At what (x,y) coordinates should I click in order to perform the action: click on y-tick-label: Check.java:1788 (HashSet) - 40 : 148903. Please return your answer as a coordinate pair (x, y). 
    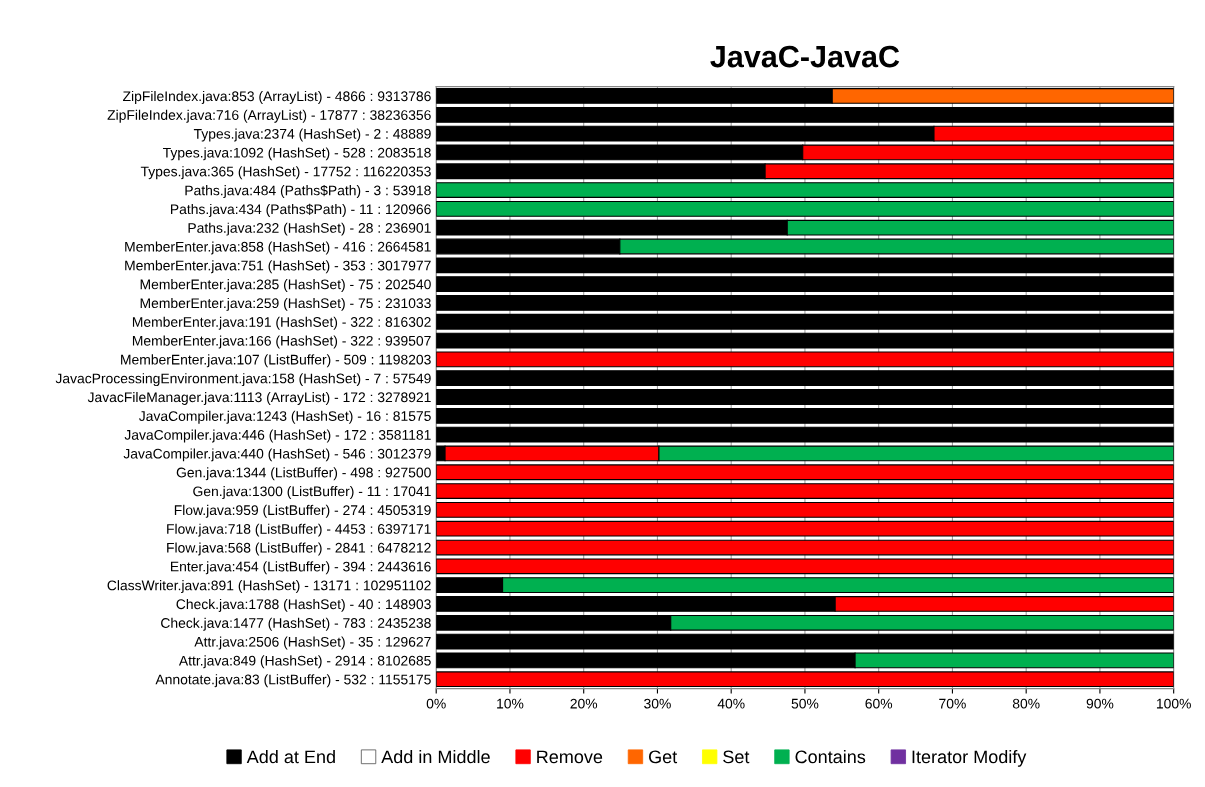
    Looking at the image, I should click on (303, 605).